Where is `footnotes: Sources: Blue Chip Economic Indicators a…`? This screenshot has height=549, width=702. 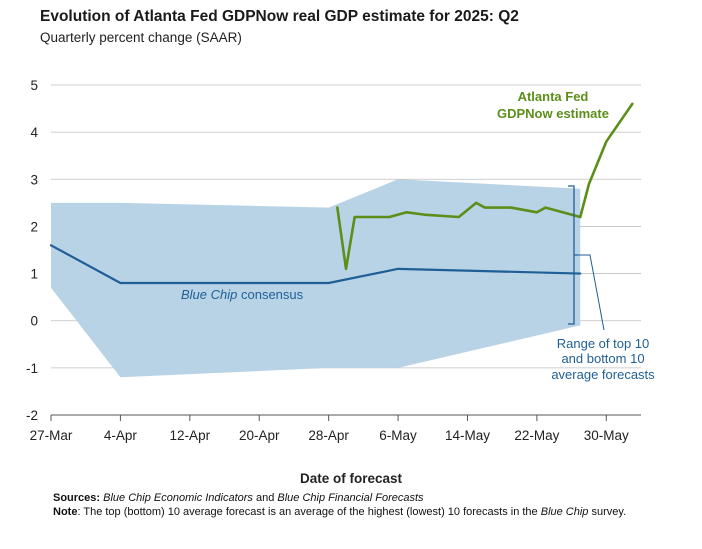 footnotes: Sources: Blue Chip Economic Indicators a… is located at coordinates (353, 505).